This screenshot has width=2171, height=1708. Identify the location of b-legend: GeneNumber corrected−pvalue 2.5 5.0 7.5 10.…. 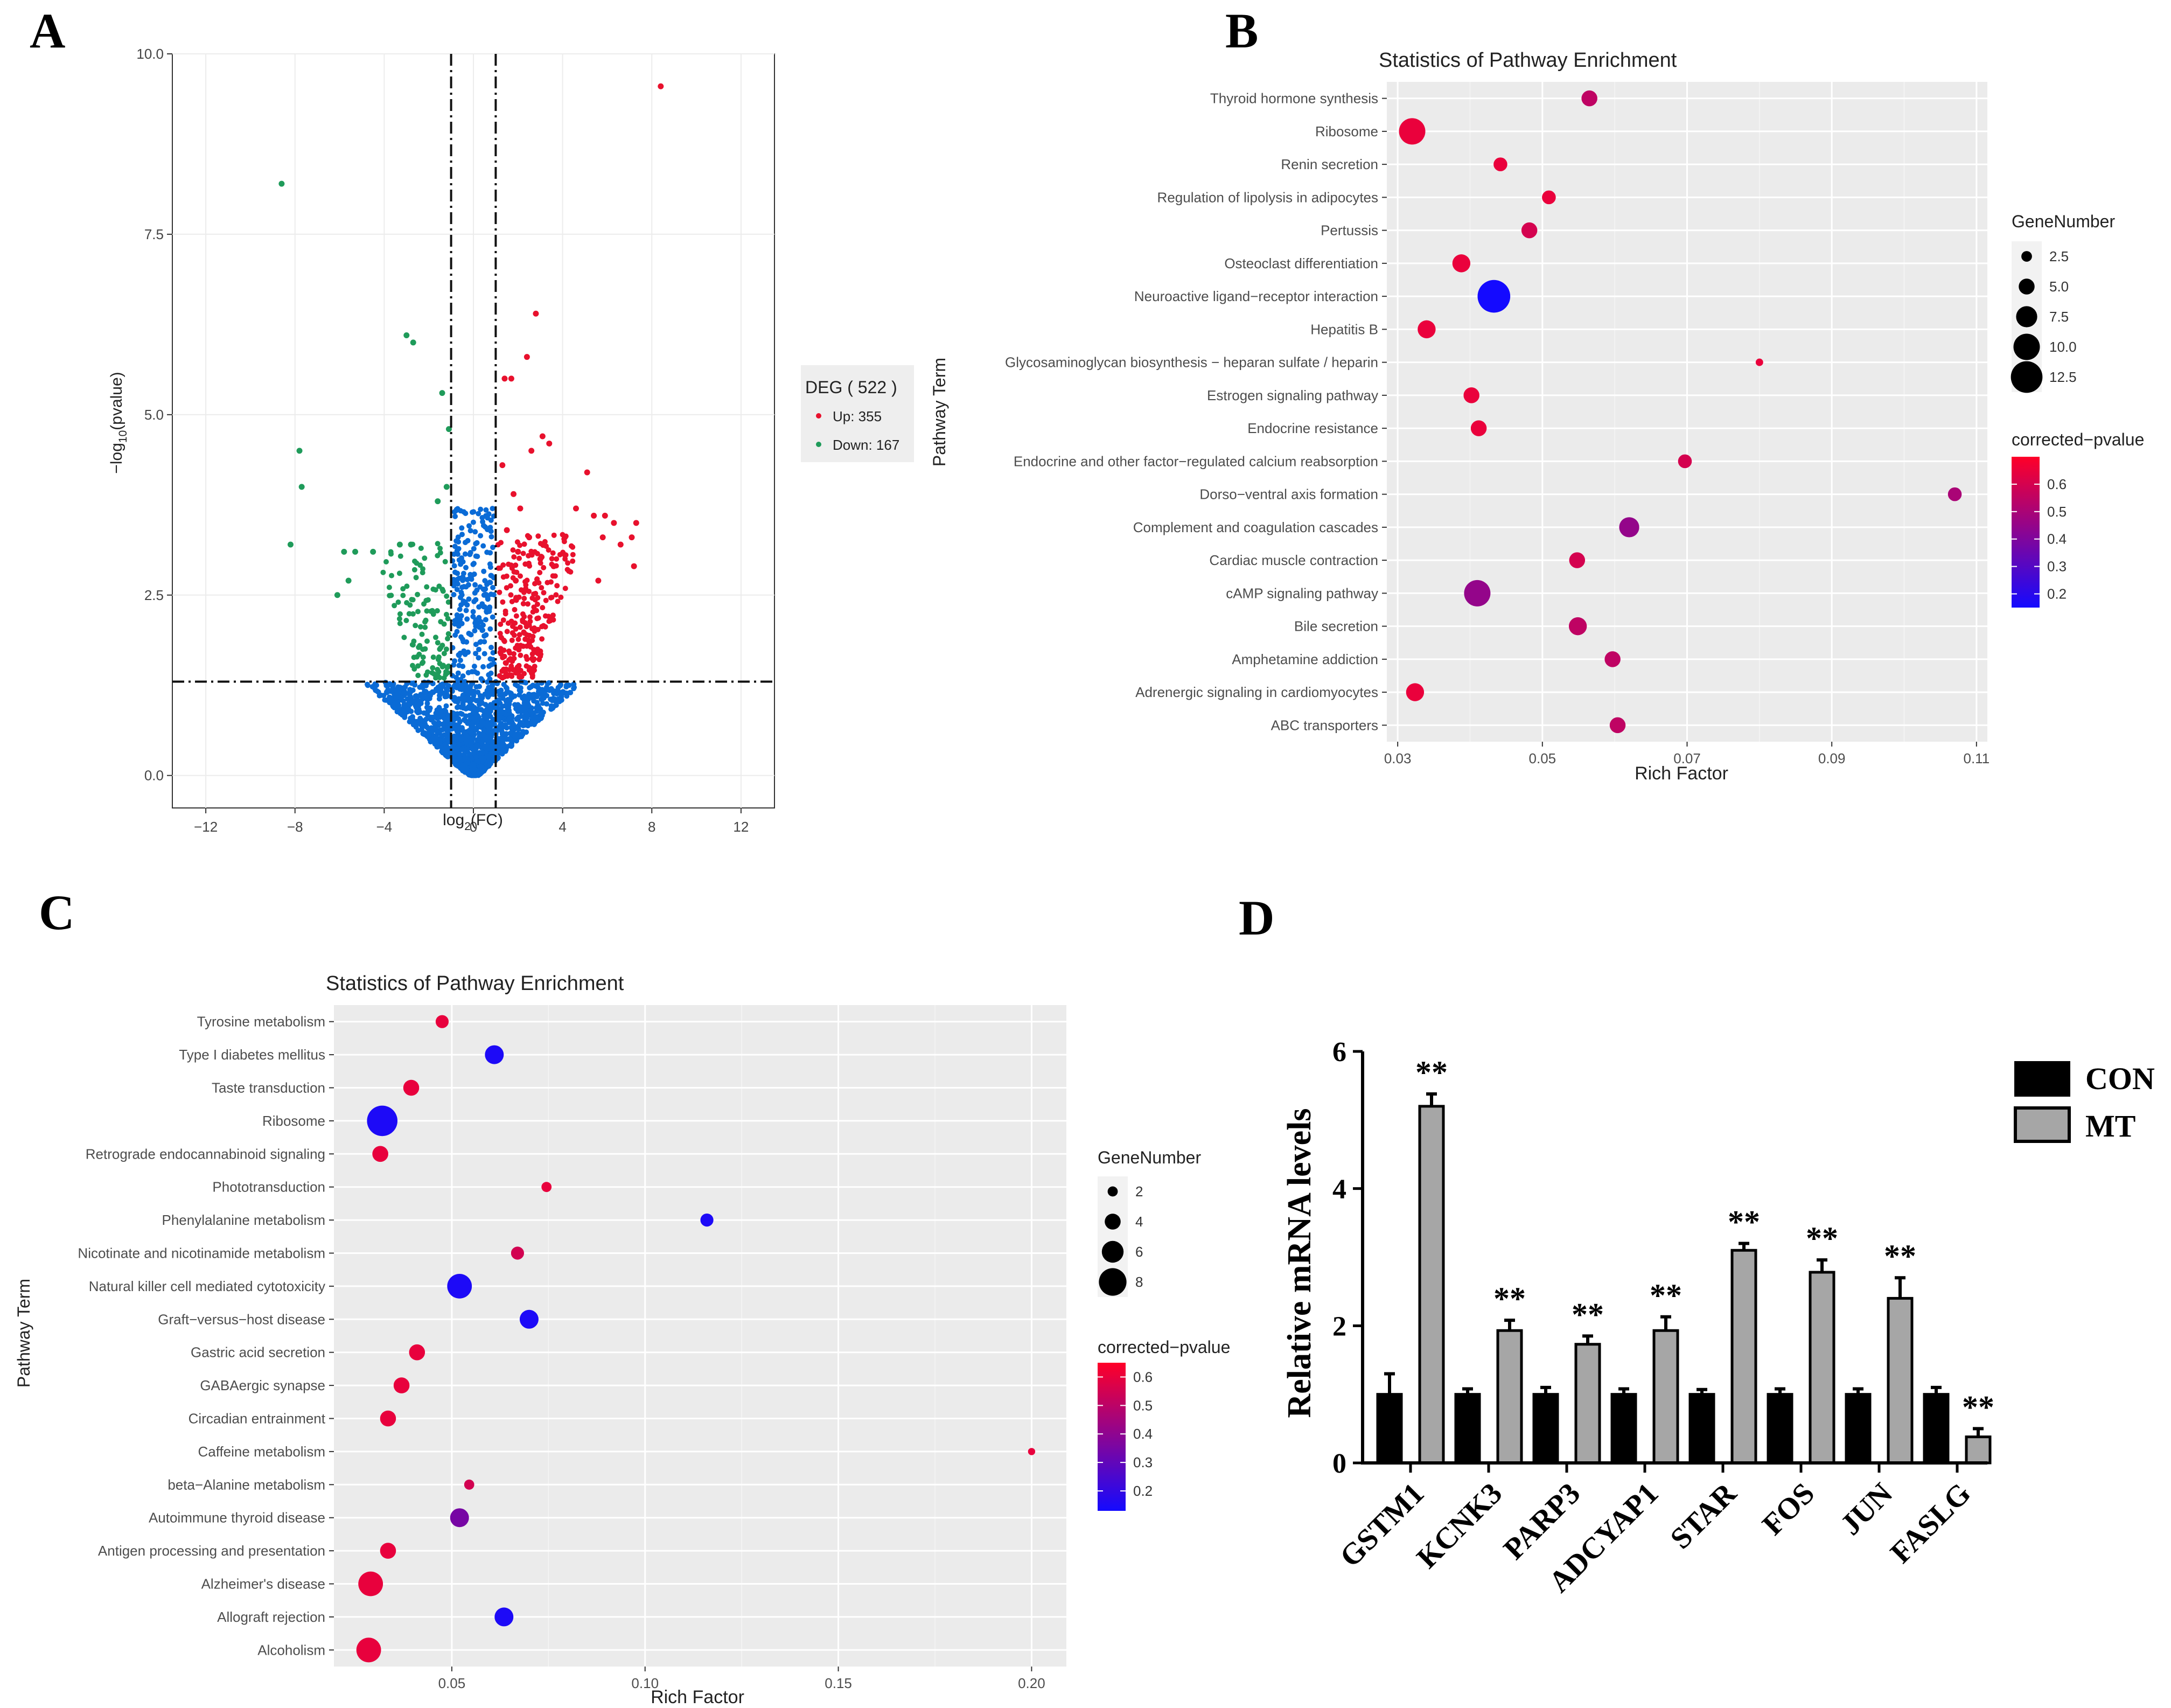
(2077, 410).